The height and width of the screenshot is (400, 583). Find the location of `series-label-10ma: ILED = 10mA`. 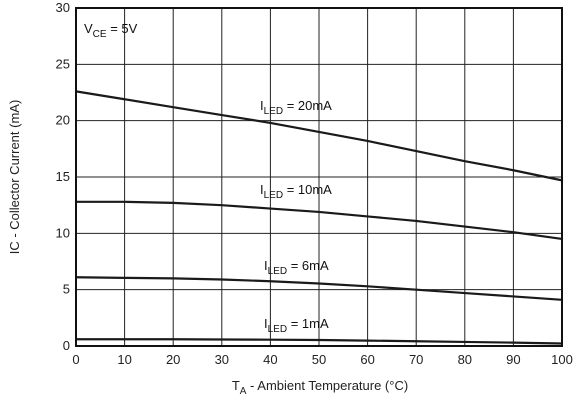

series-label-10ma: ILED = 10mA is located at coordinates (296, 191).